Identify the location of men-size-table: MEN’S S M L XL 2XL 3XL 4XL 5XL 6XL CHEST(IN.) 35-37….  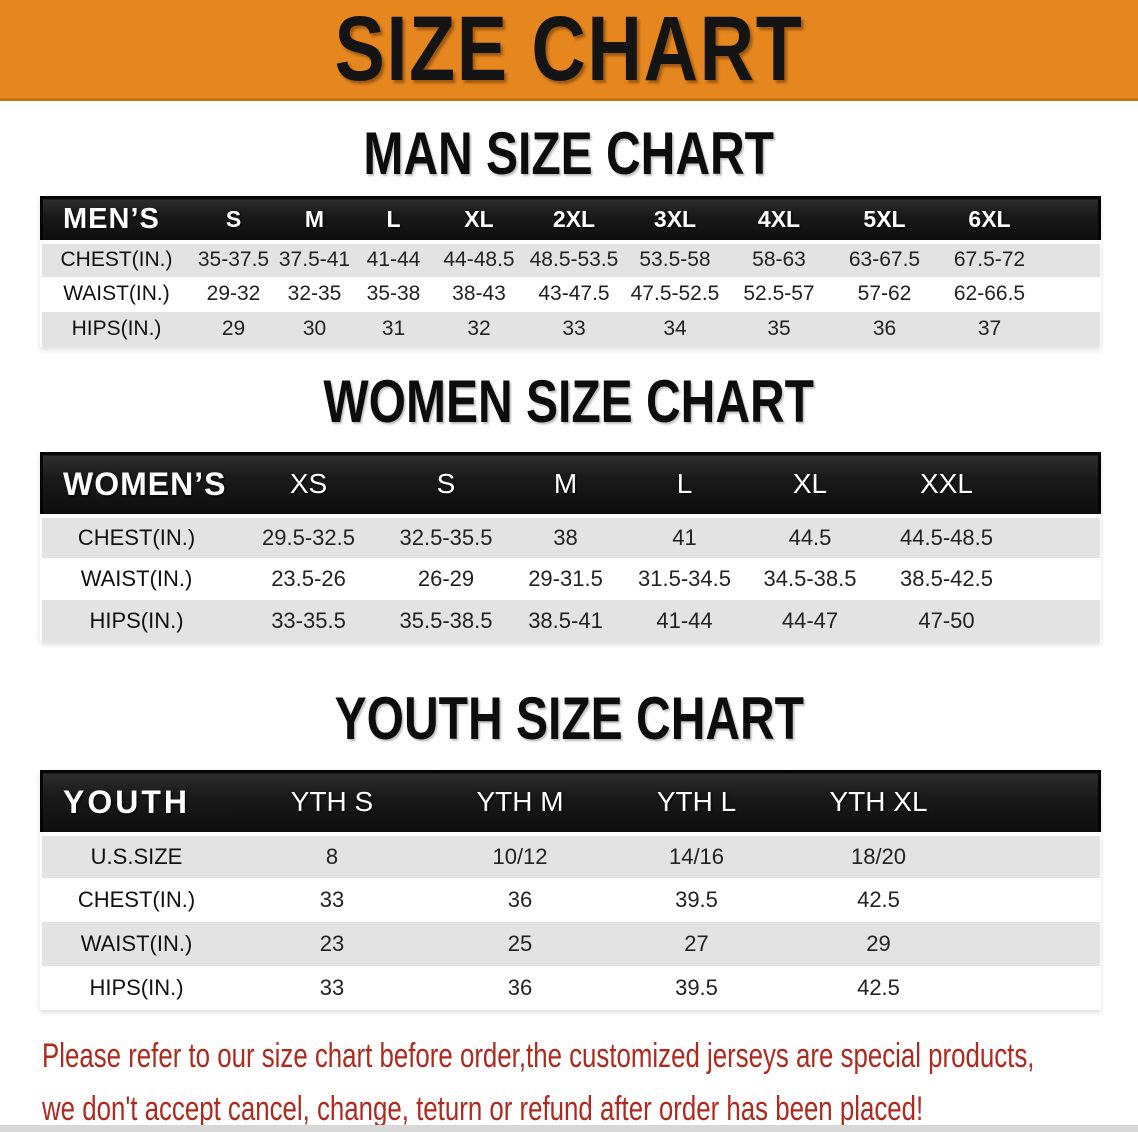
(570, 271).